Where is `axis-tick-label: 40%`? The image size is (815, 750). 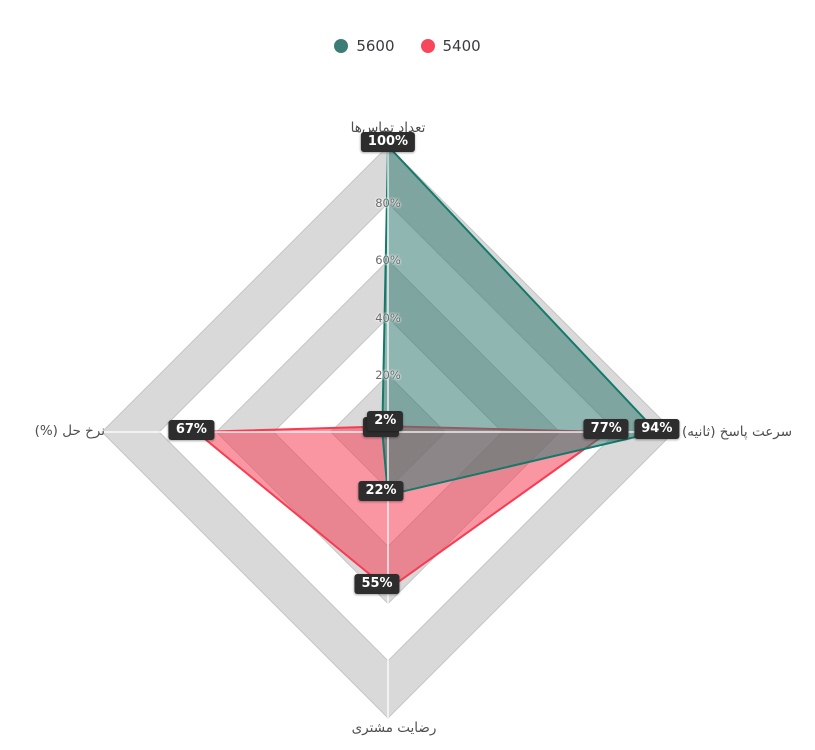 axis-tick-label: 40% is located at coordinates (388, 317).